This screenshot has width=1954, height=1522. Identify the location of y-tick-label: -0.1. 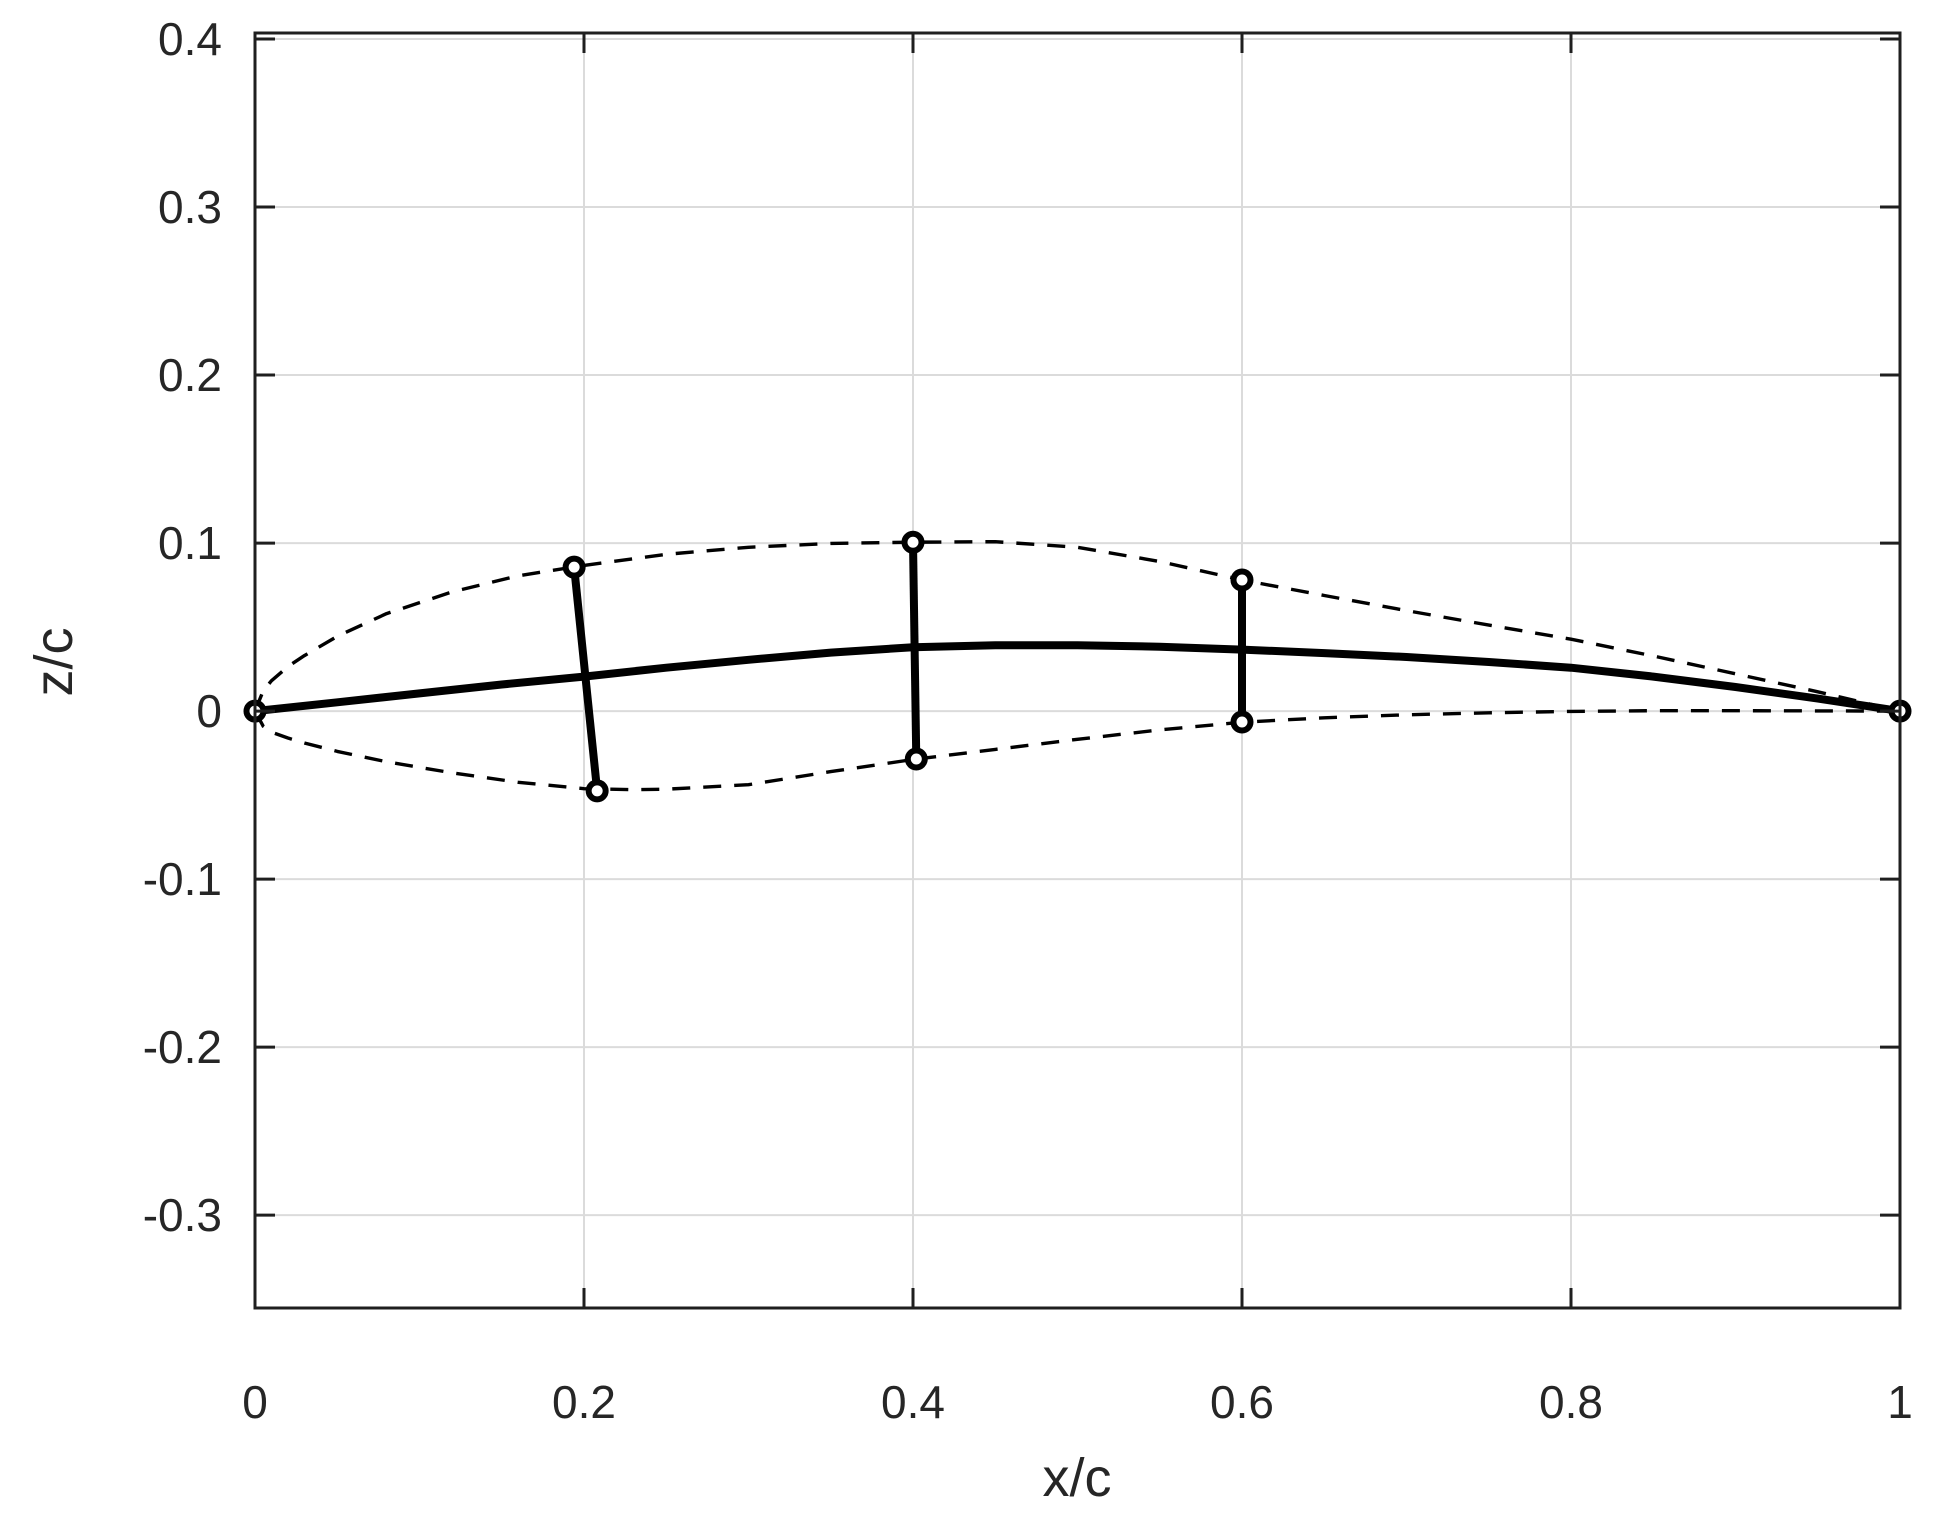
(182, 879).